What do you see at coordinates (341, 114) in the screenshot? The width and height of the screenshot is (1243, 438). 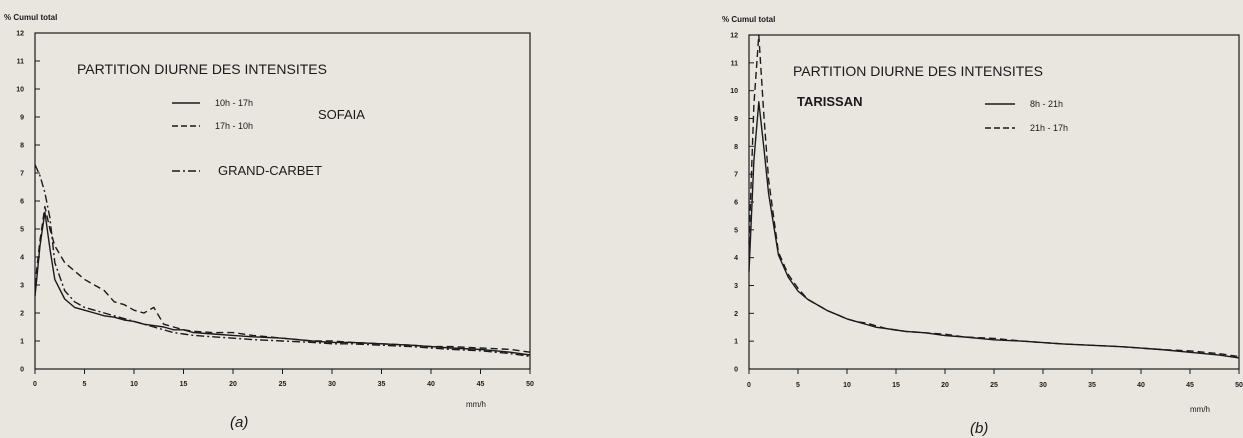 I see `station-label-a: SOFAIA` at bounding box center [341, 114].